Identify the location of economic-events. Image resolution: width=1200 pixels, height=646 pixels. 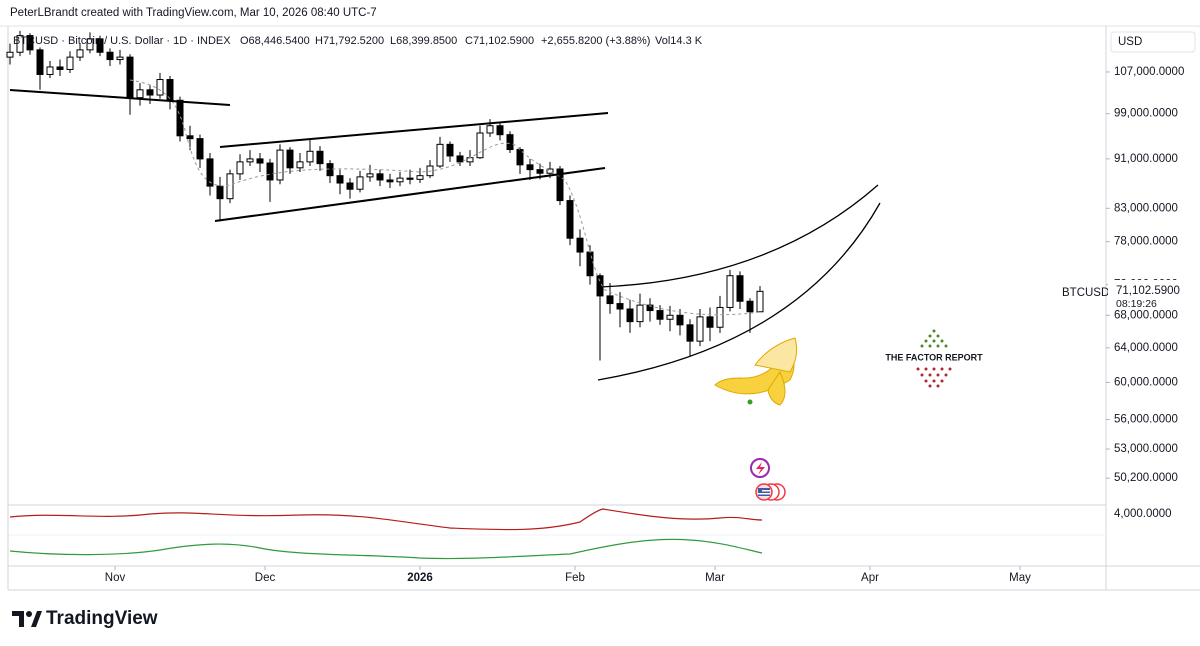
(770, 492).